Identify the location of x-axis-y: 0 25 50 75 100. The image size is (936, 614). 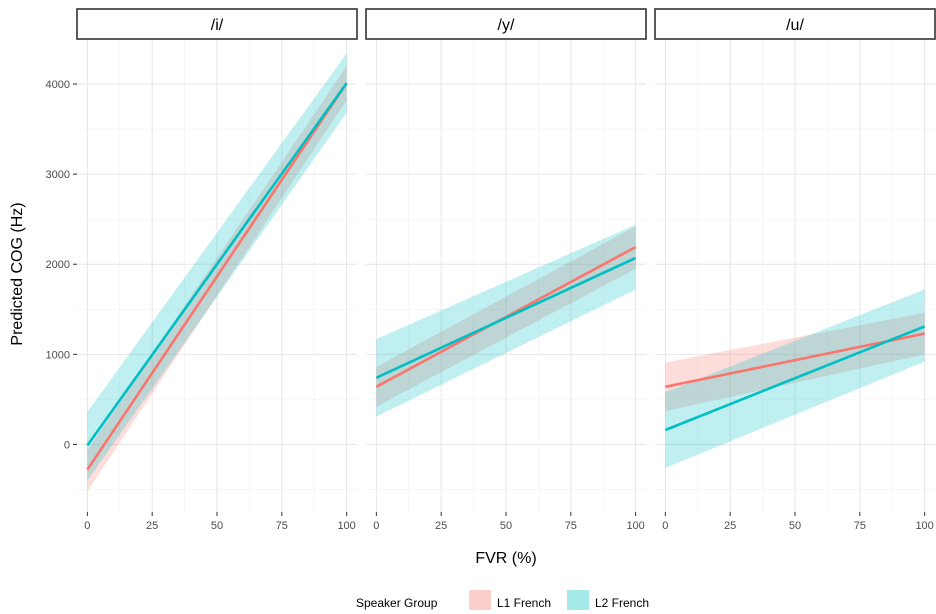
(509, 522).